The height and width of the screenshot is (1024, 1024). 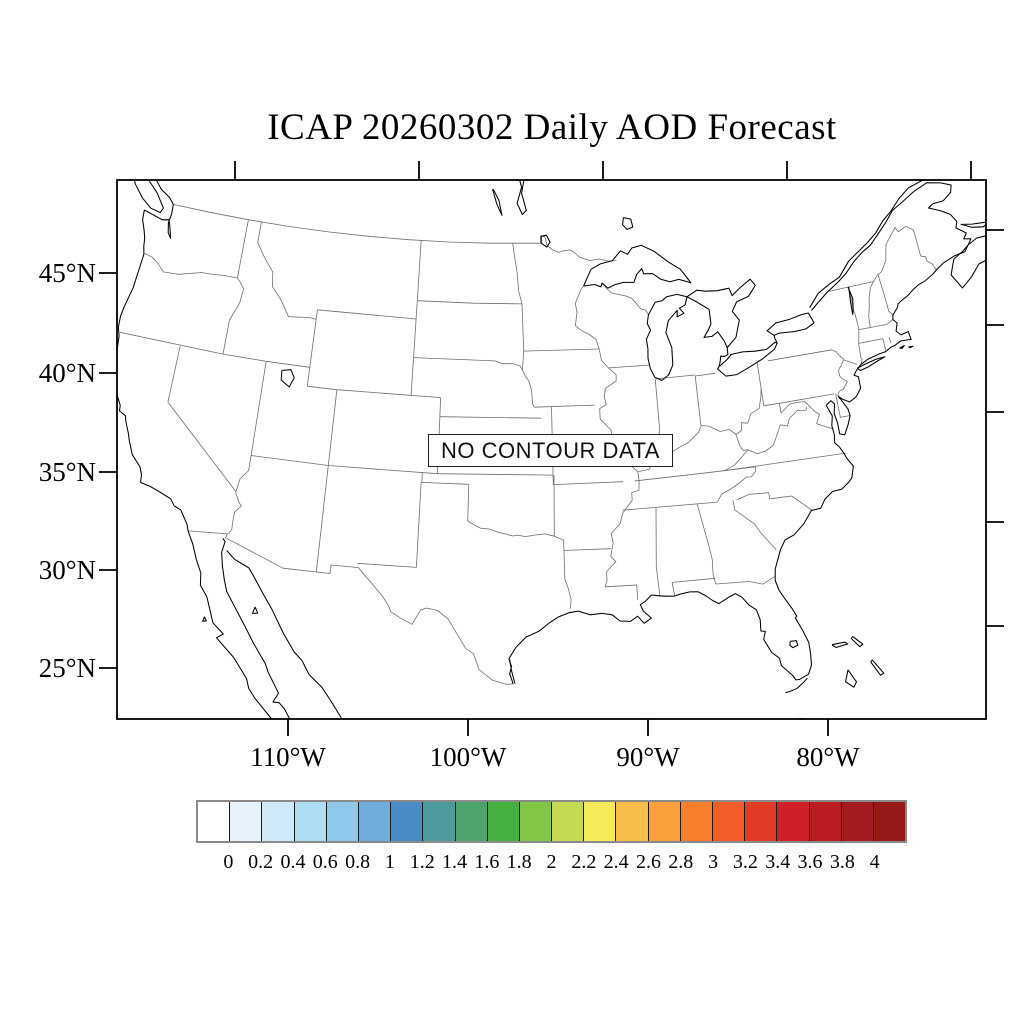 What do you see at coordinates (468, 757) in the screenshot?
I see `lon-tick-label: 100°W` at bounding box center [468, 757].